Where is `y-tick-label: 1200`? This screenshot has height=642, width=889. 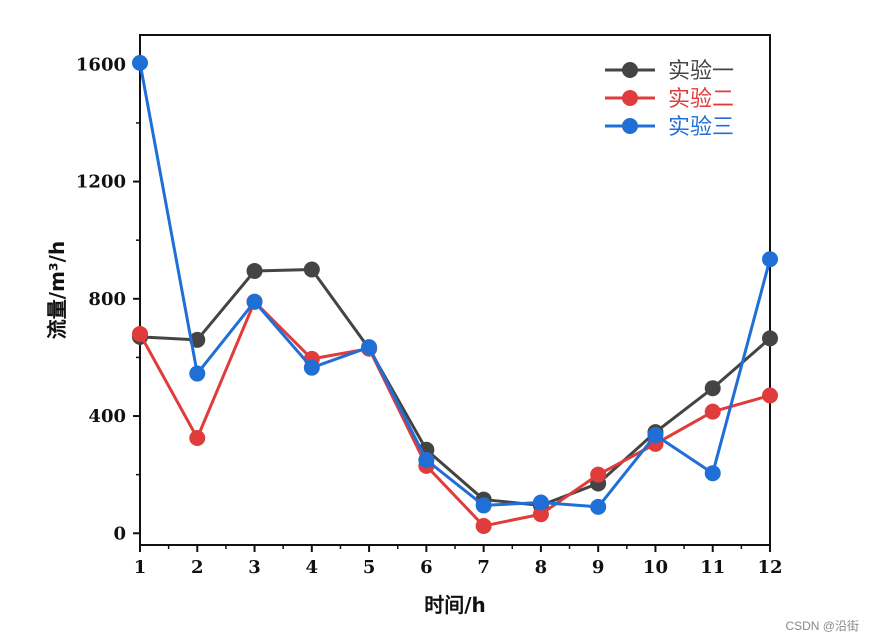
y-tick-label: 1200 is located at coordinates (101, 182).